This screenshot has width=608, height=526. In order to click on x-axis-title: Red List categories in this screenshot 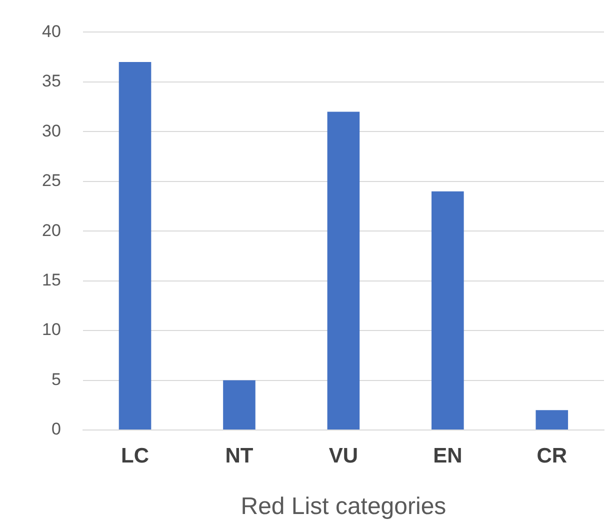, I will do `click(343, 506)`.